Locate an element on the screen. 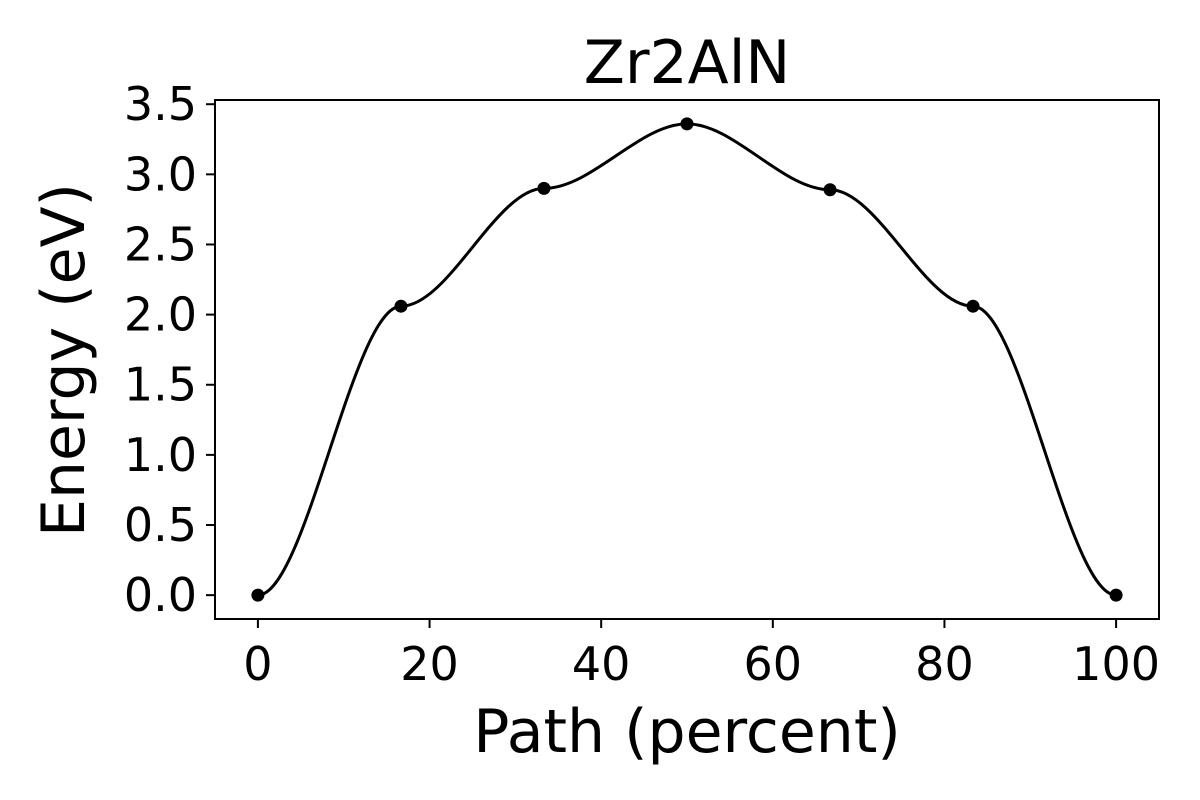 The image size is (1200, 800). y-tick-label: 2.0 is located at coordinates (160, 315).